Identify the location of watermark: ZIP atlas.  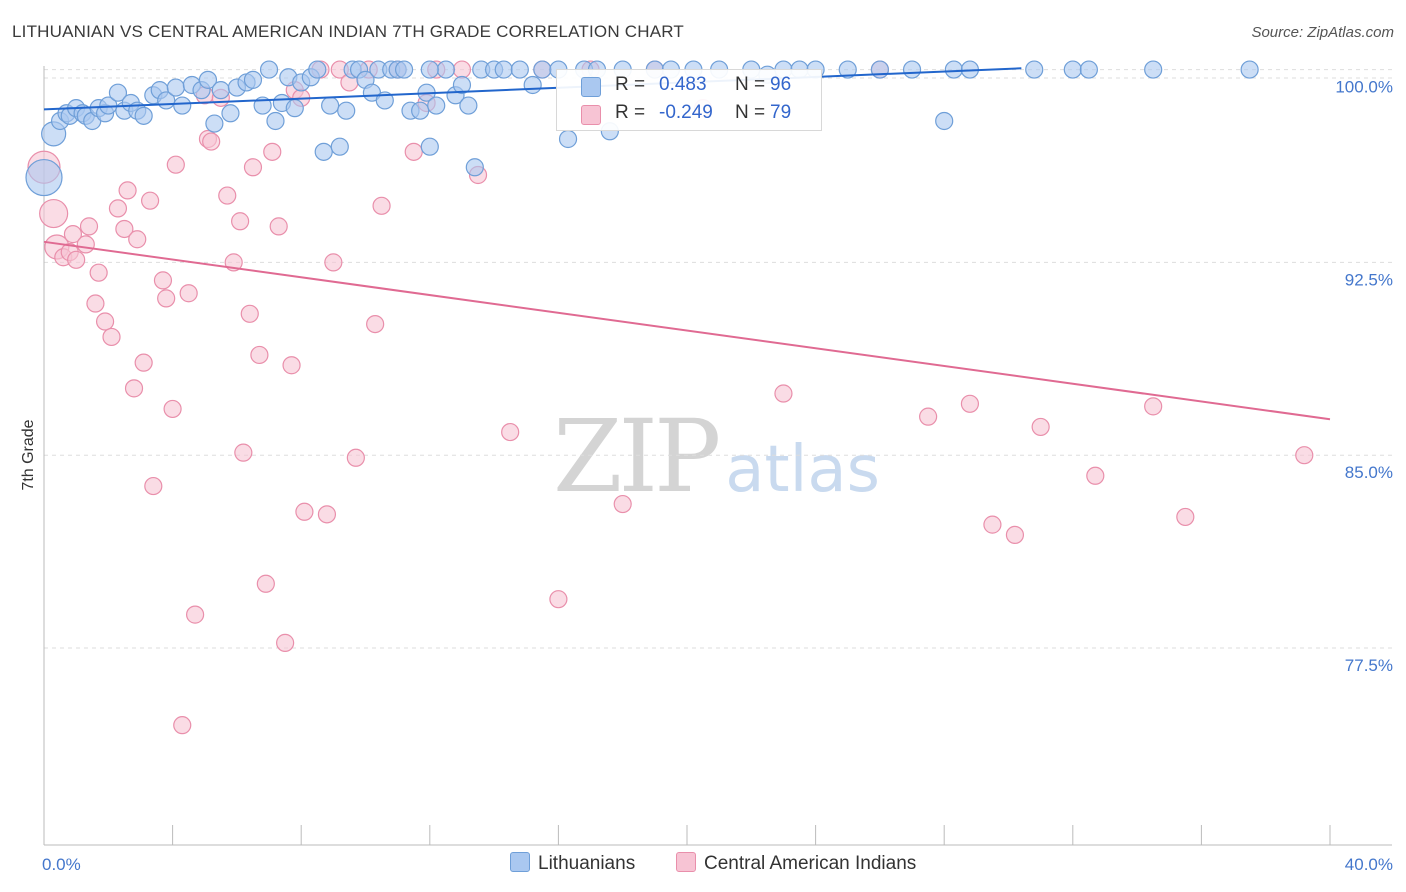
(716, 456).